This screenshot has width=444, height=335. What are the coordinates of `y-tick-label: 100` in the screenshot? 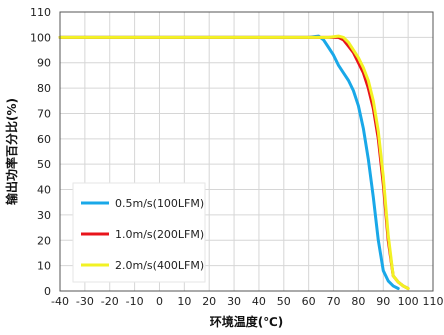 It's located at (40, 37).